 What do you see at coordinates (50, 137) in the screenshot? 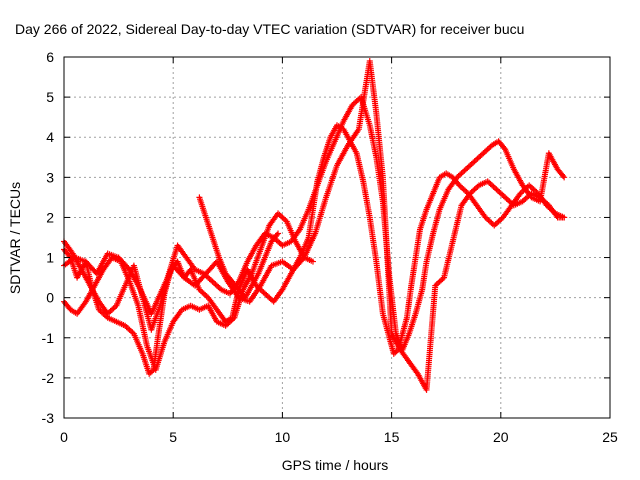
I see `y-tick-label: 4` at bounding box center [50, 137].